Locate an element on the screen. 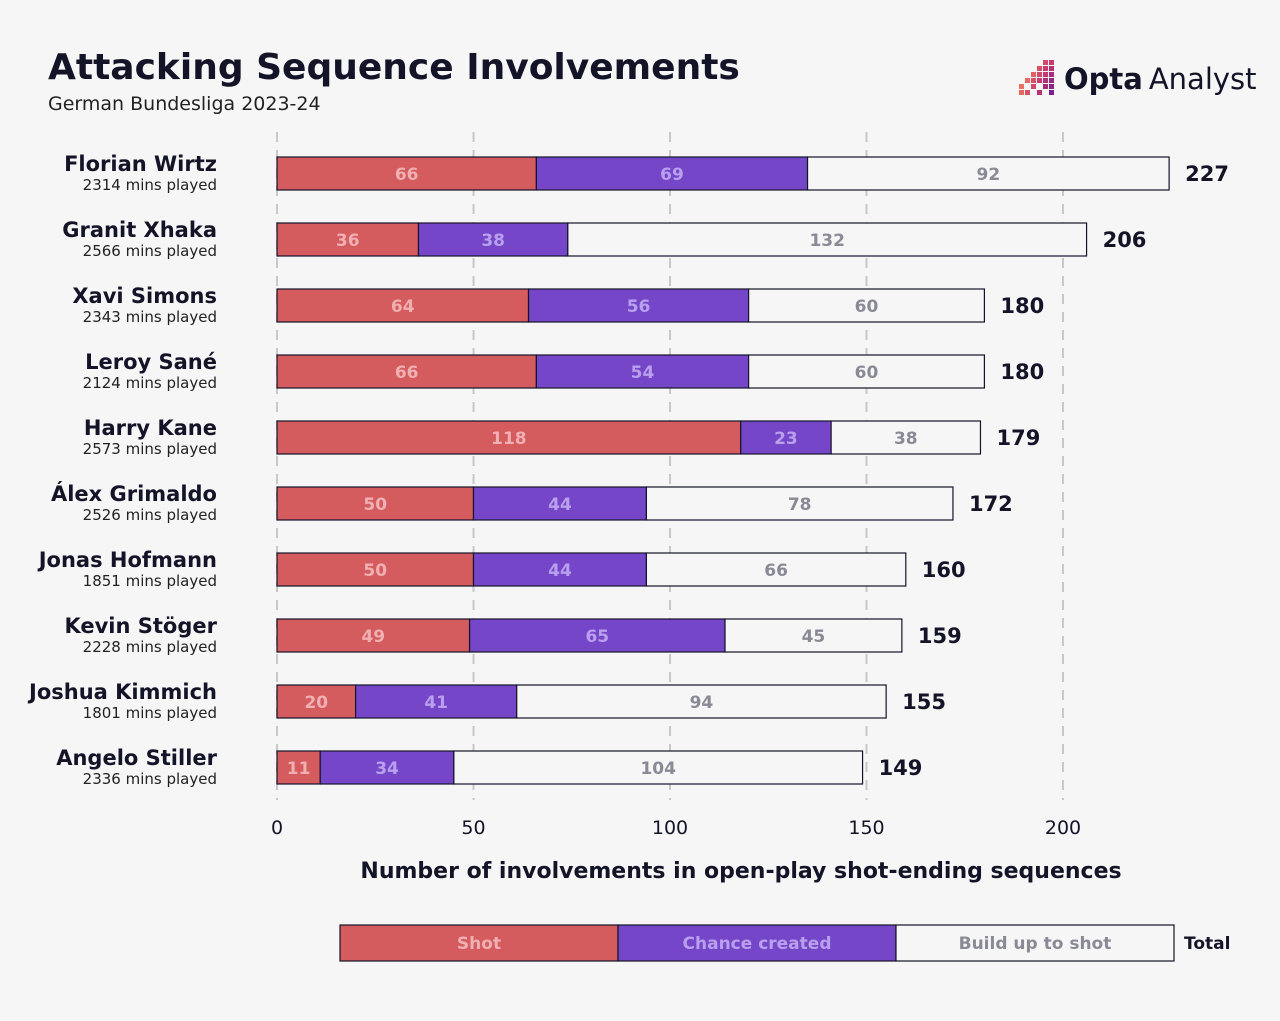 This screenshot has width=1280, height=1021. data-label-chance: 38 is located at coordinates (493, 241).